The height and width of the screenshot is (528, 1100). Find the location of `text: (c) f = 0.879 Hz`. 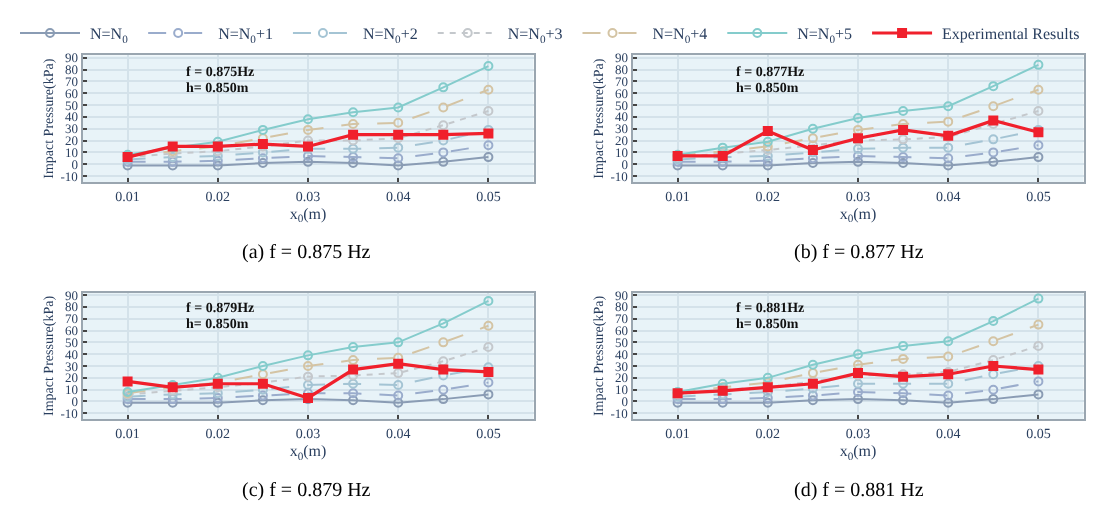

text: (c) f = 0.879 Hz is located at coordinates (307, 491).